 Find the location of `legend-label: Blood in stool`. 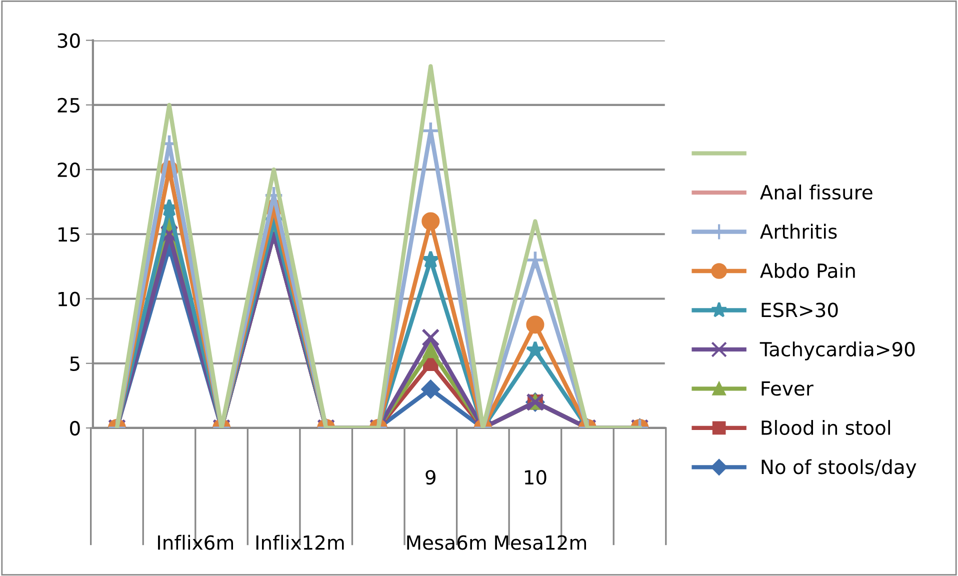

legend-label: Blood in stool is located at coordinates (826, 428).